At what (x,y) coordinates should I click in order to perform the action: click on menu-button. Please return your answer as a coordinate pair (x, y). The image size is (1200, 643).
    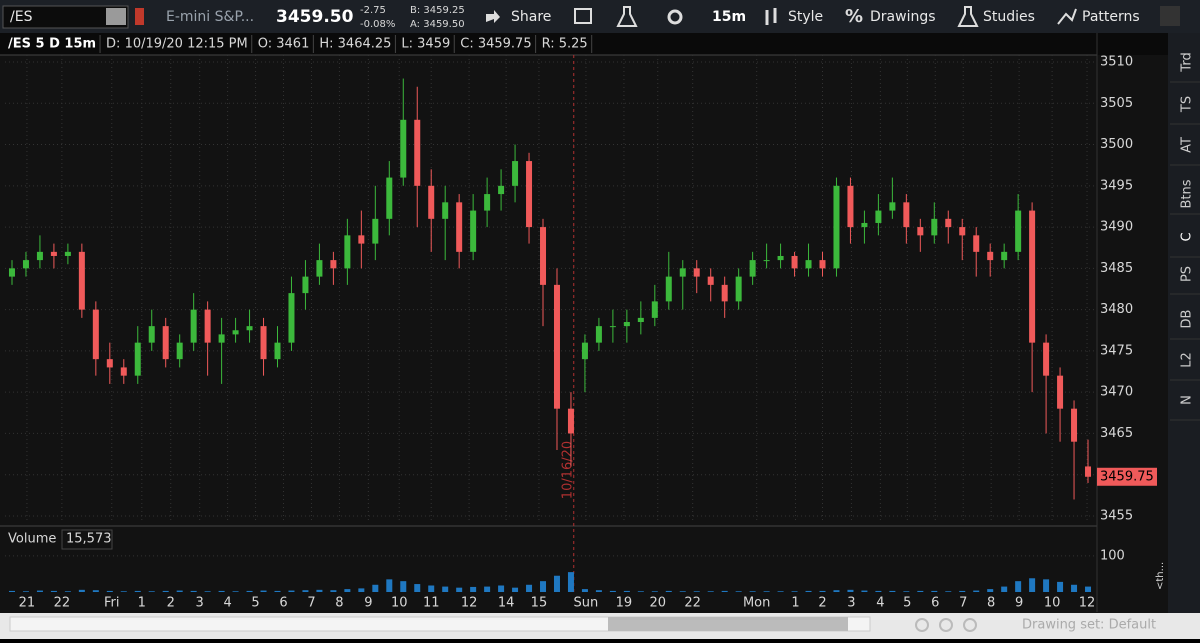
    Looking at the image, I should click on (1170, 16).